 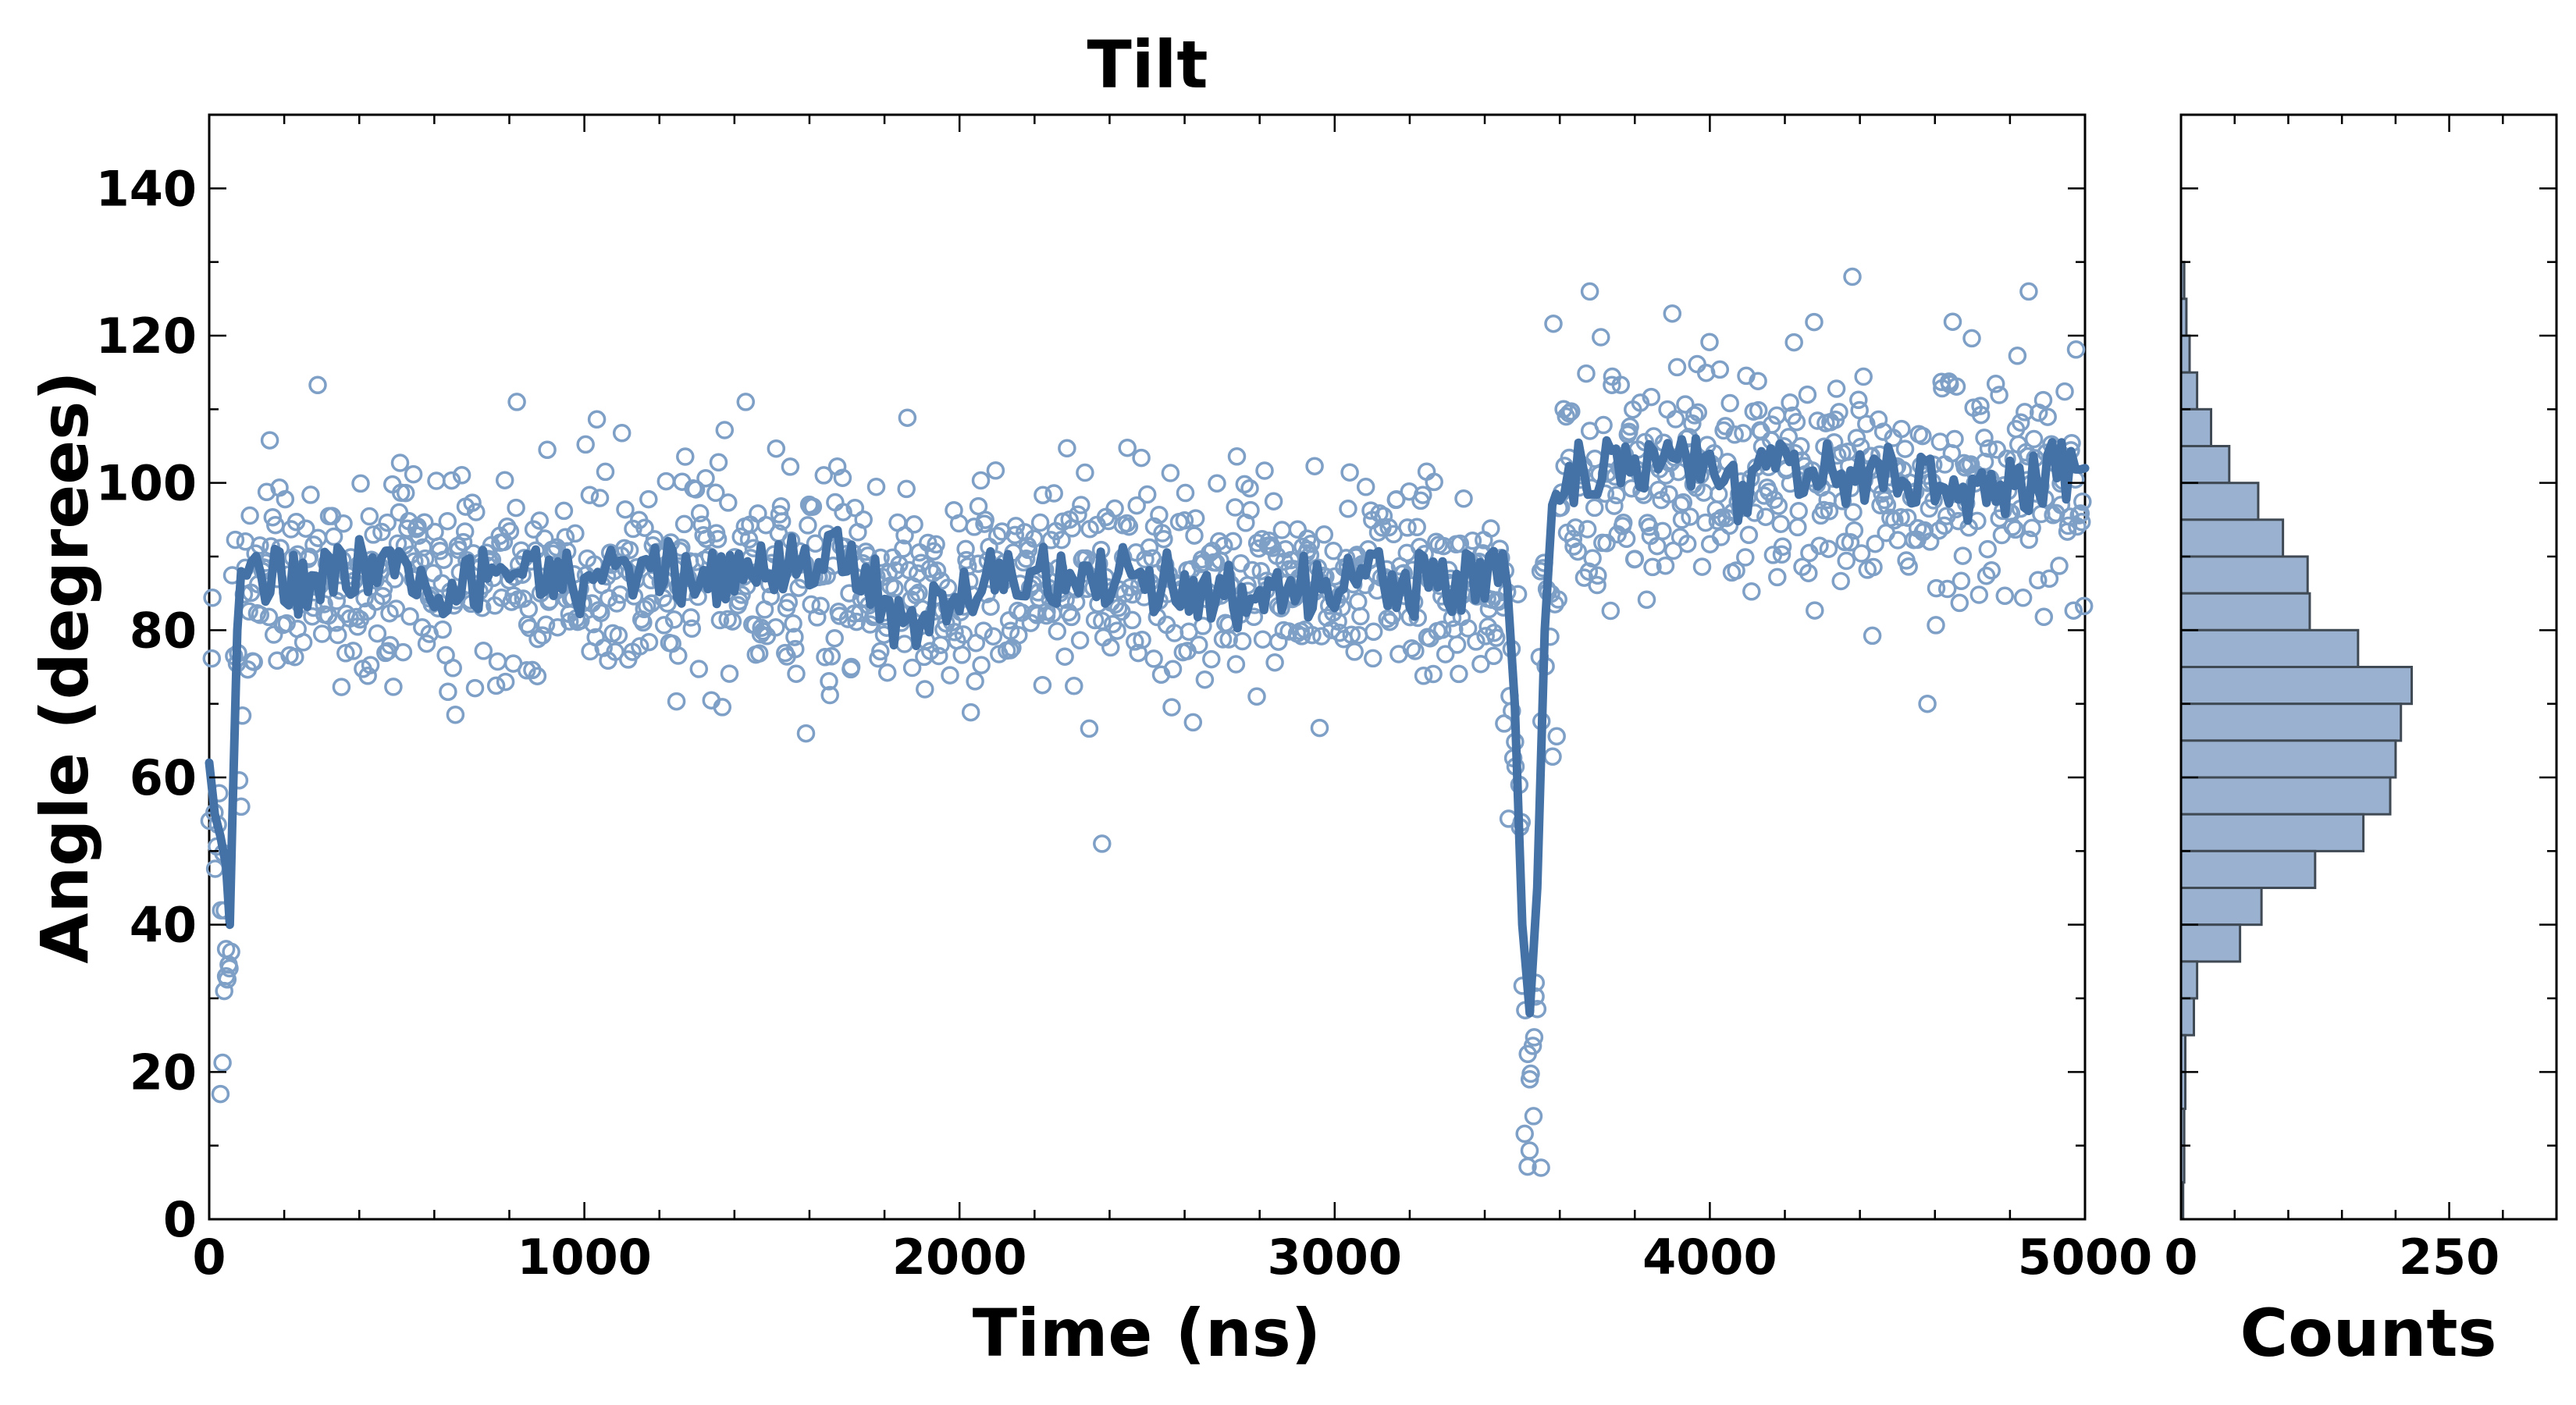 What do you see at coordinates (2449, 1257) in the screenshot?
I see `hist-x-tick-label: 250` at bounding box center [2449, 1257].